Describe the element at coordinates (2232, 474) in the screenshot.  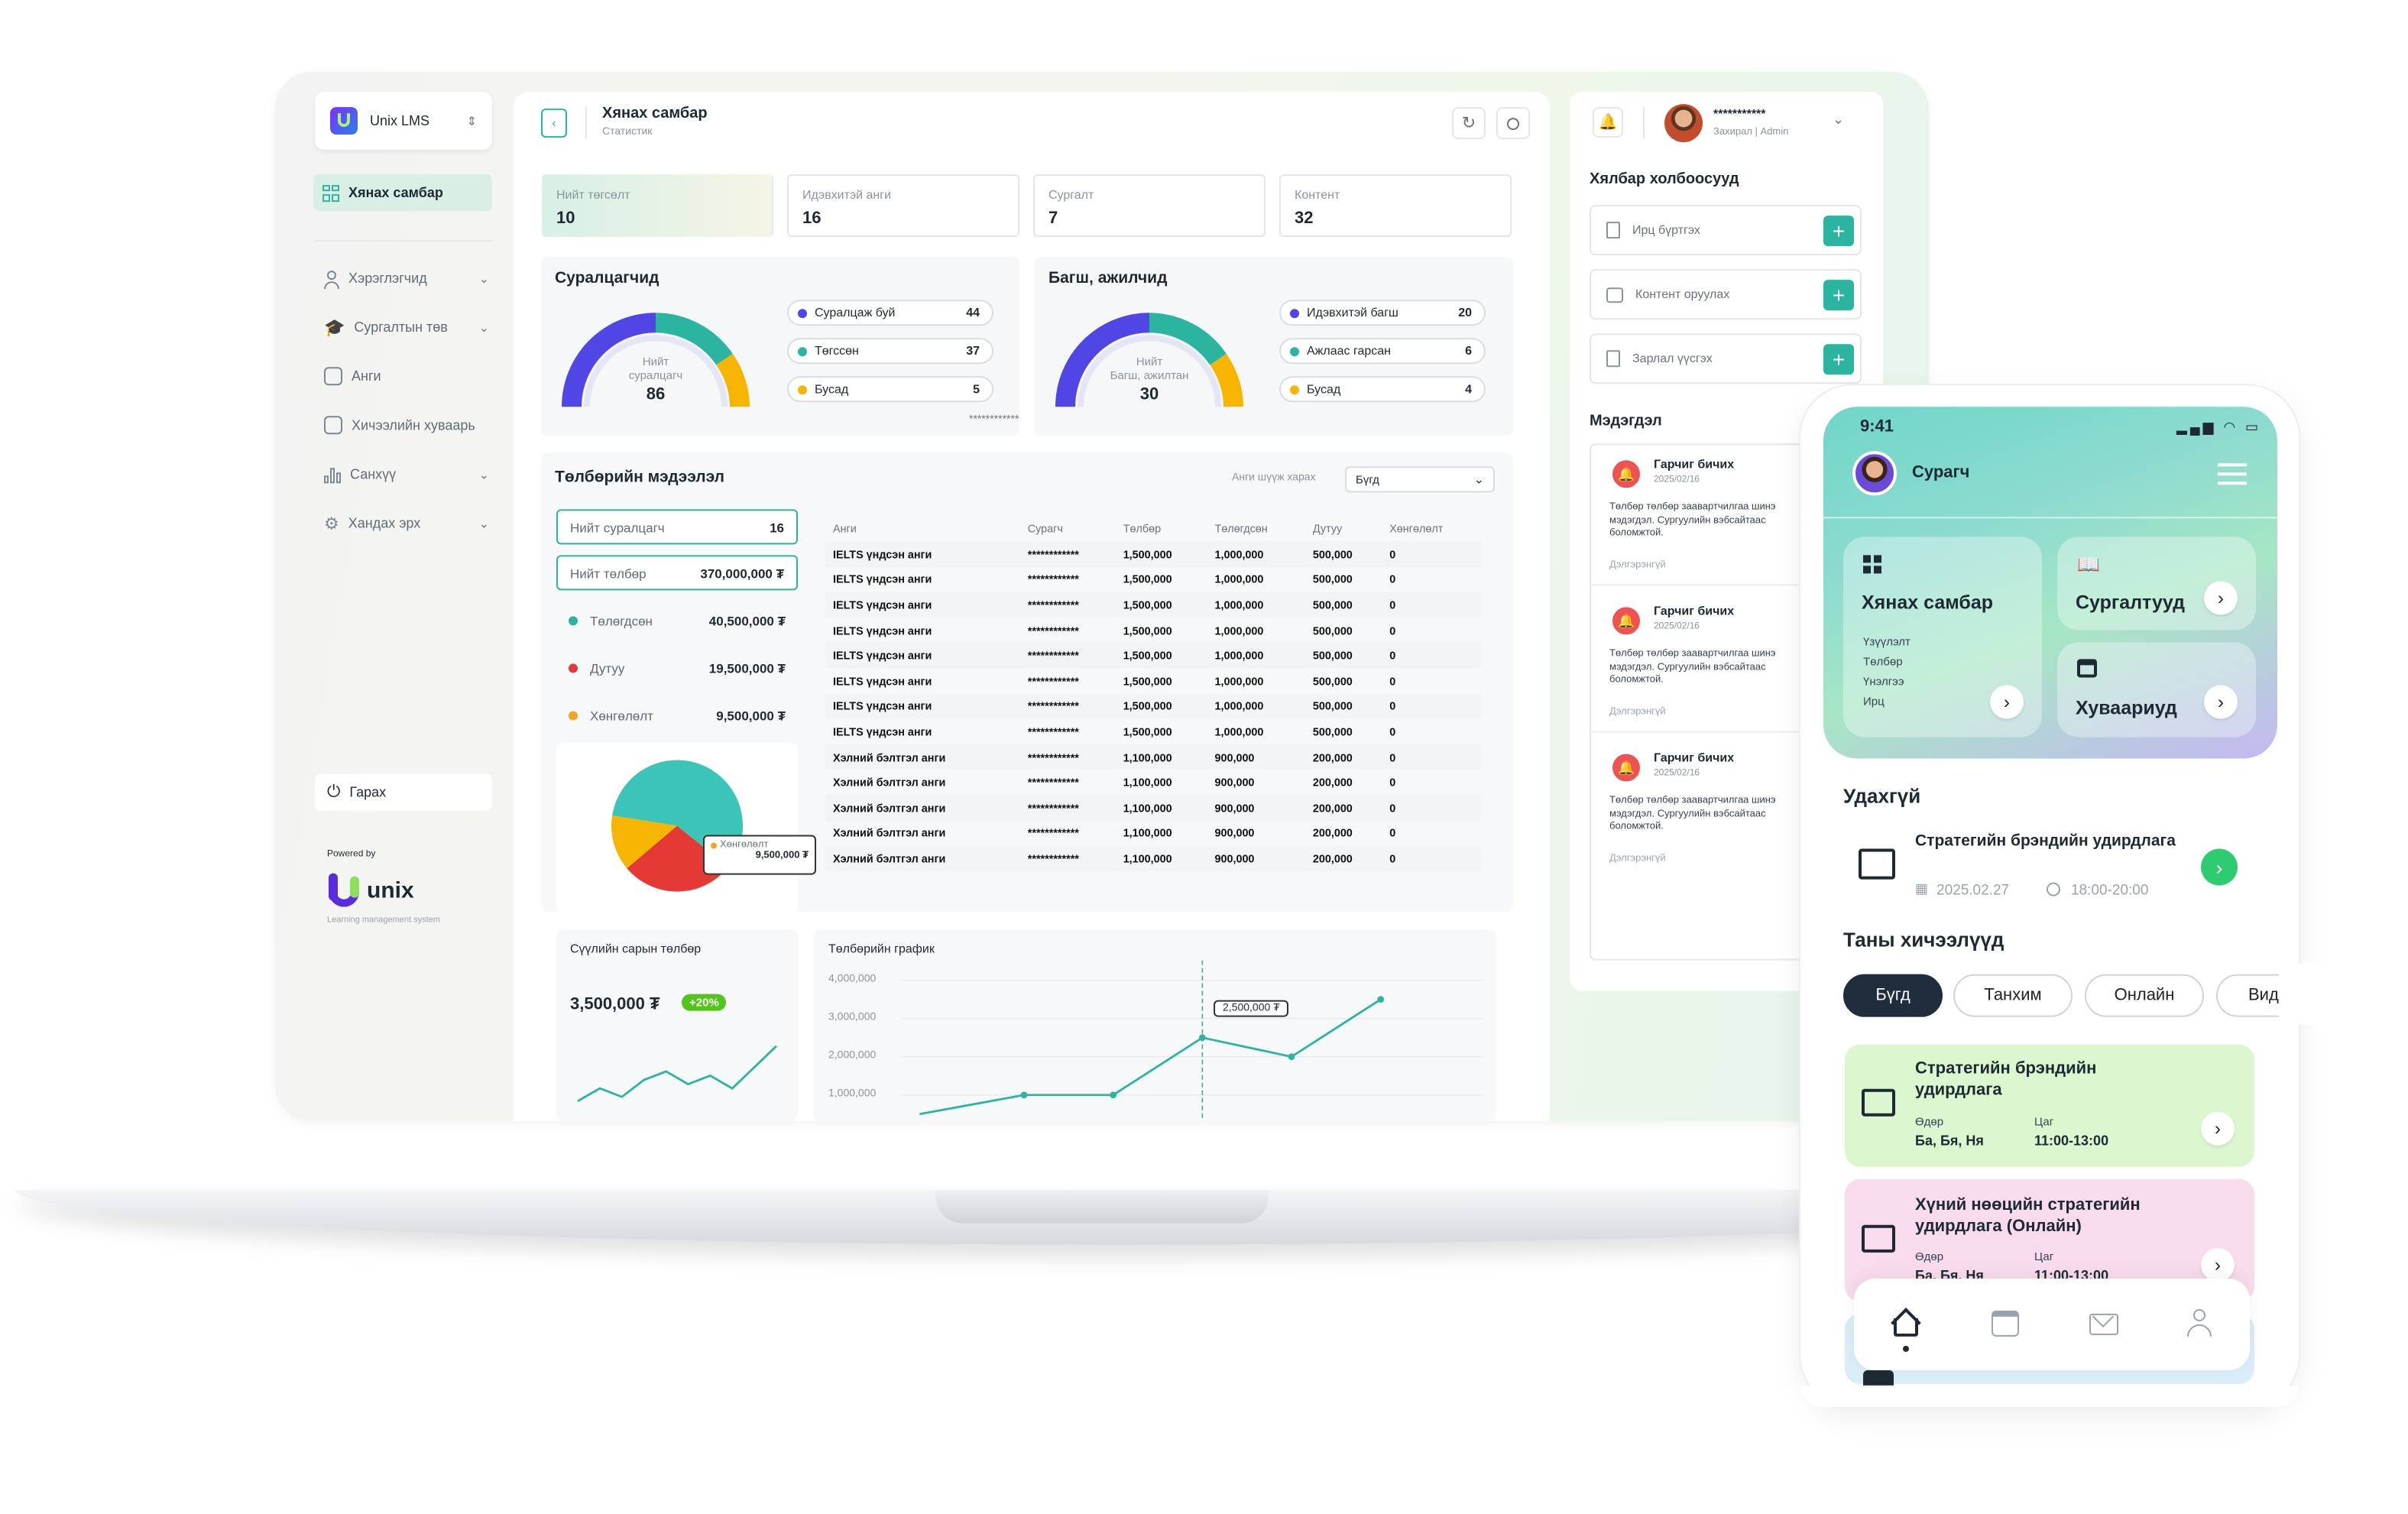
I see `hamburger-menu-icon` at that location.